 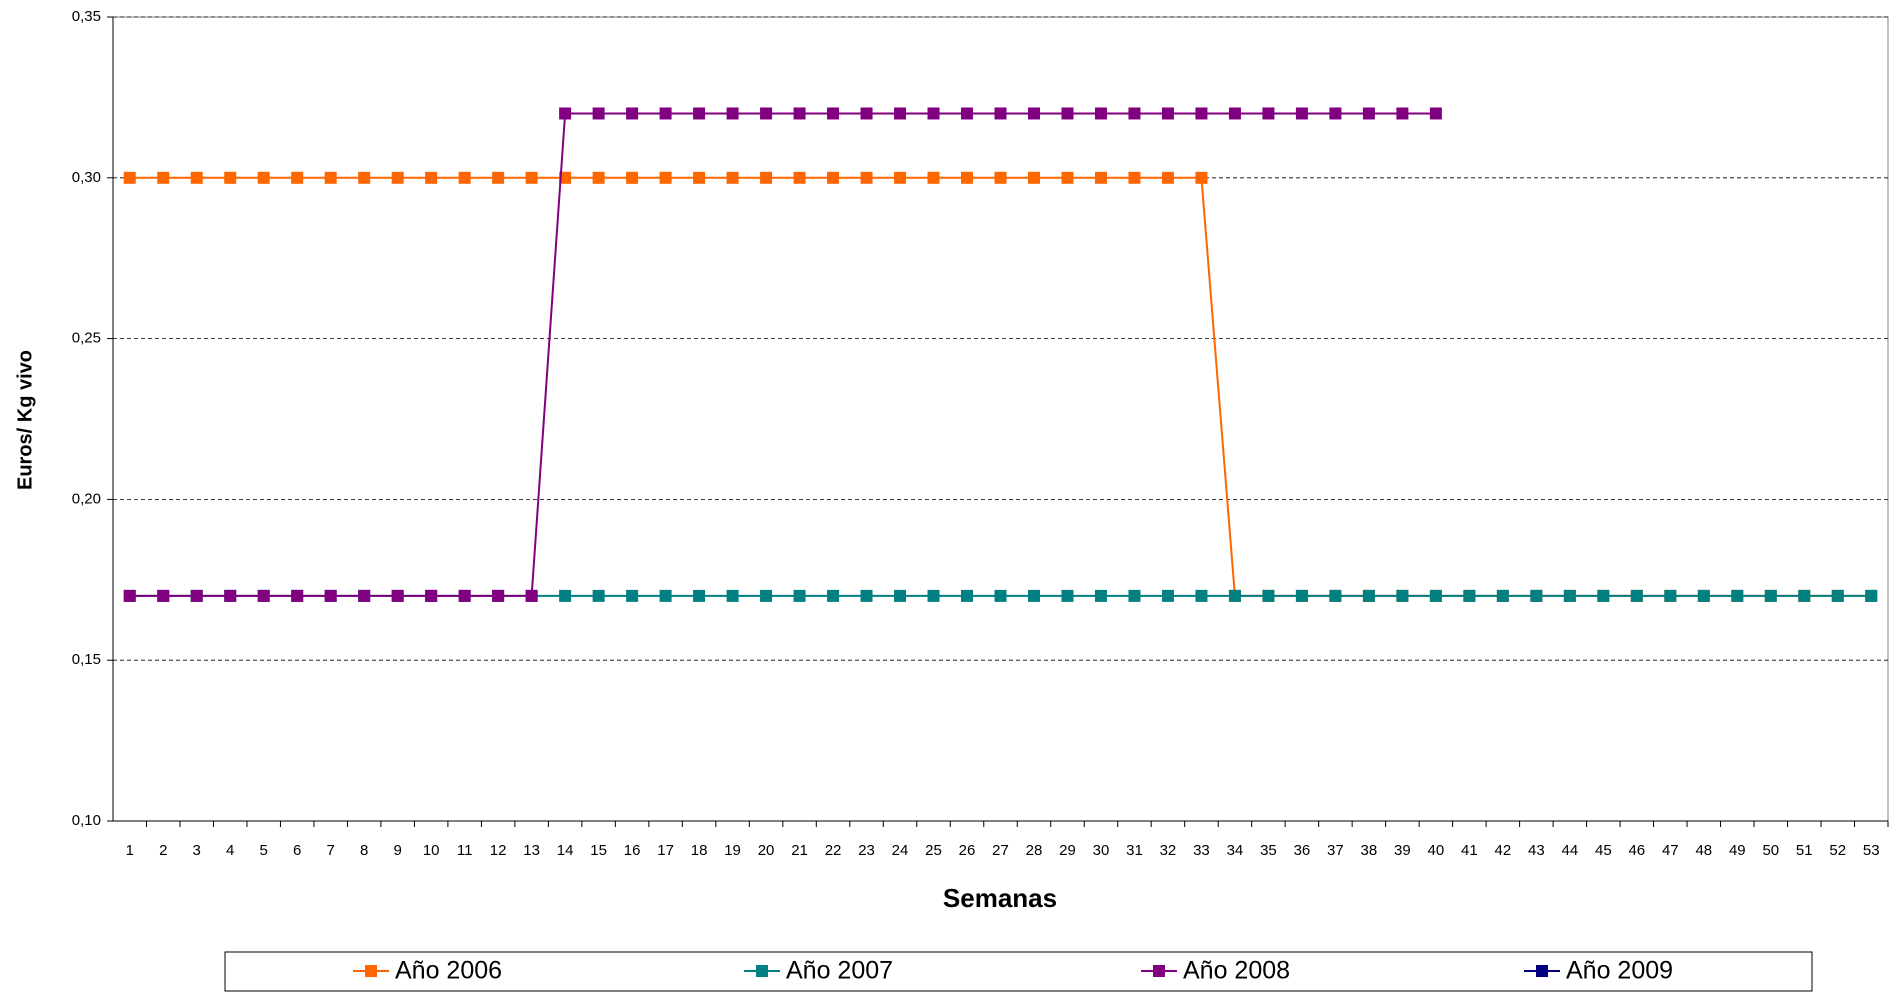 I want to click on x-tick-label: 28, so click(x=1034, y=850).